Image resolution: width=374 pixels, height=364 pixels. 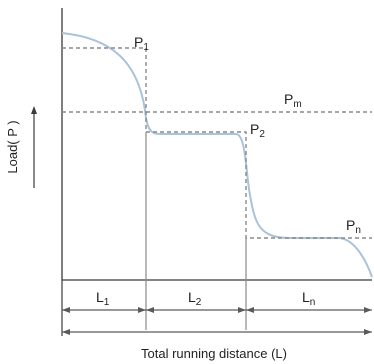 I want to click on arrow-l1-left, so click(x=66, y=310).